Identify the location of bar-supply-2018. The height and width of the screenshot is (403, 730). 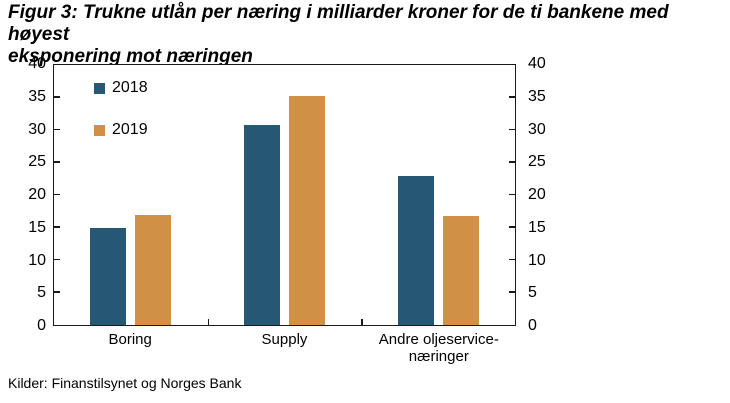
(262, 224).